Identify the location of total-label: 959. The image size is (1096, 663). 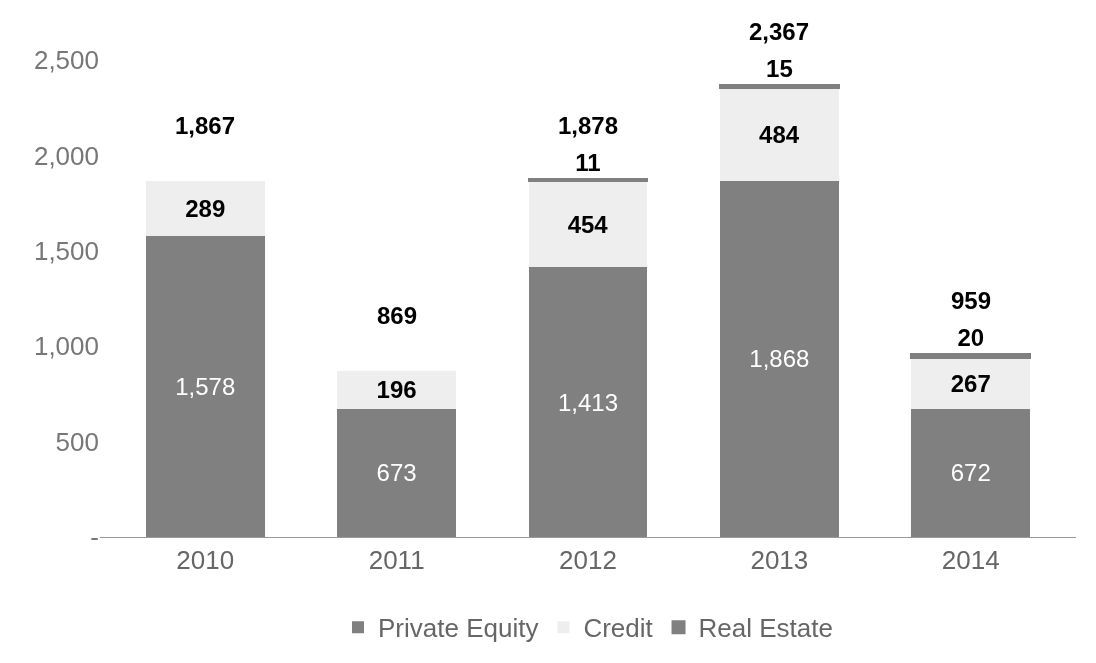
(971, 300).